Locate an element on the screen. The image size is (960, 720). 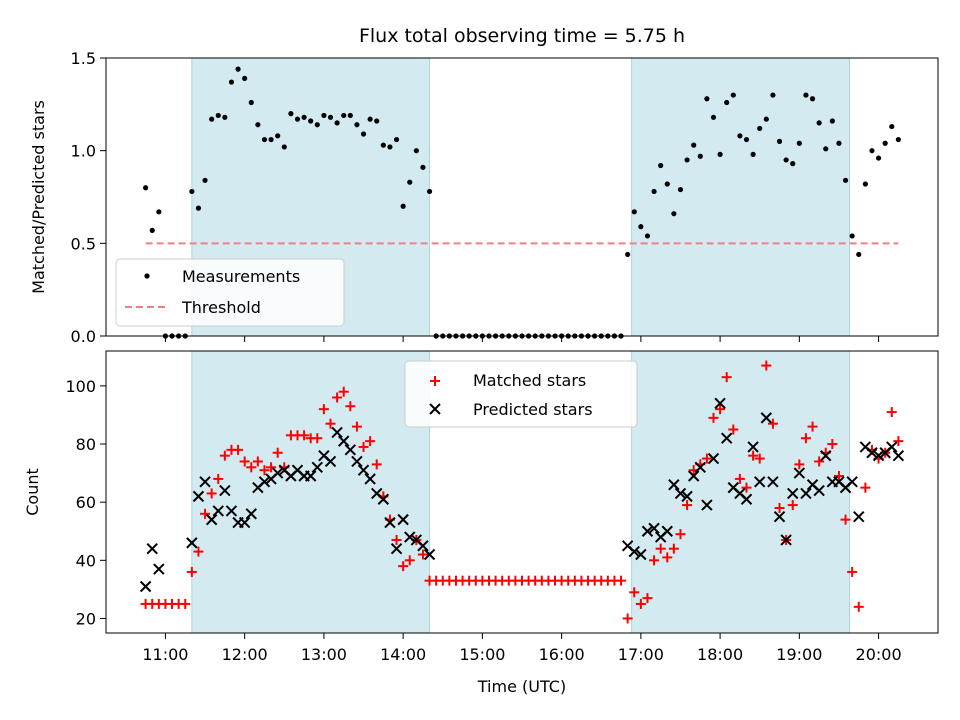
legend-matched-label: Matched stars is located at coordinates (529, 380).